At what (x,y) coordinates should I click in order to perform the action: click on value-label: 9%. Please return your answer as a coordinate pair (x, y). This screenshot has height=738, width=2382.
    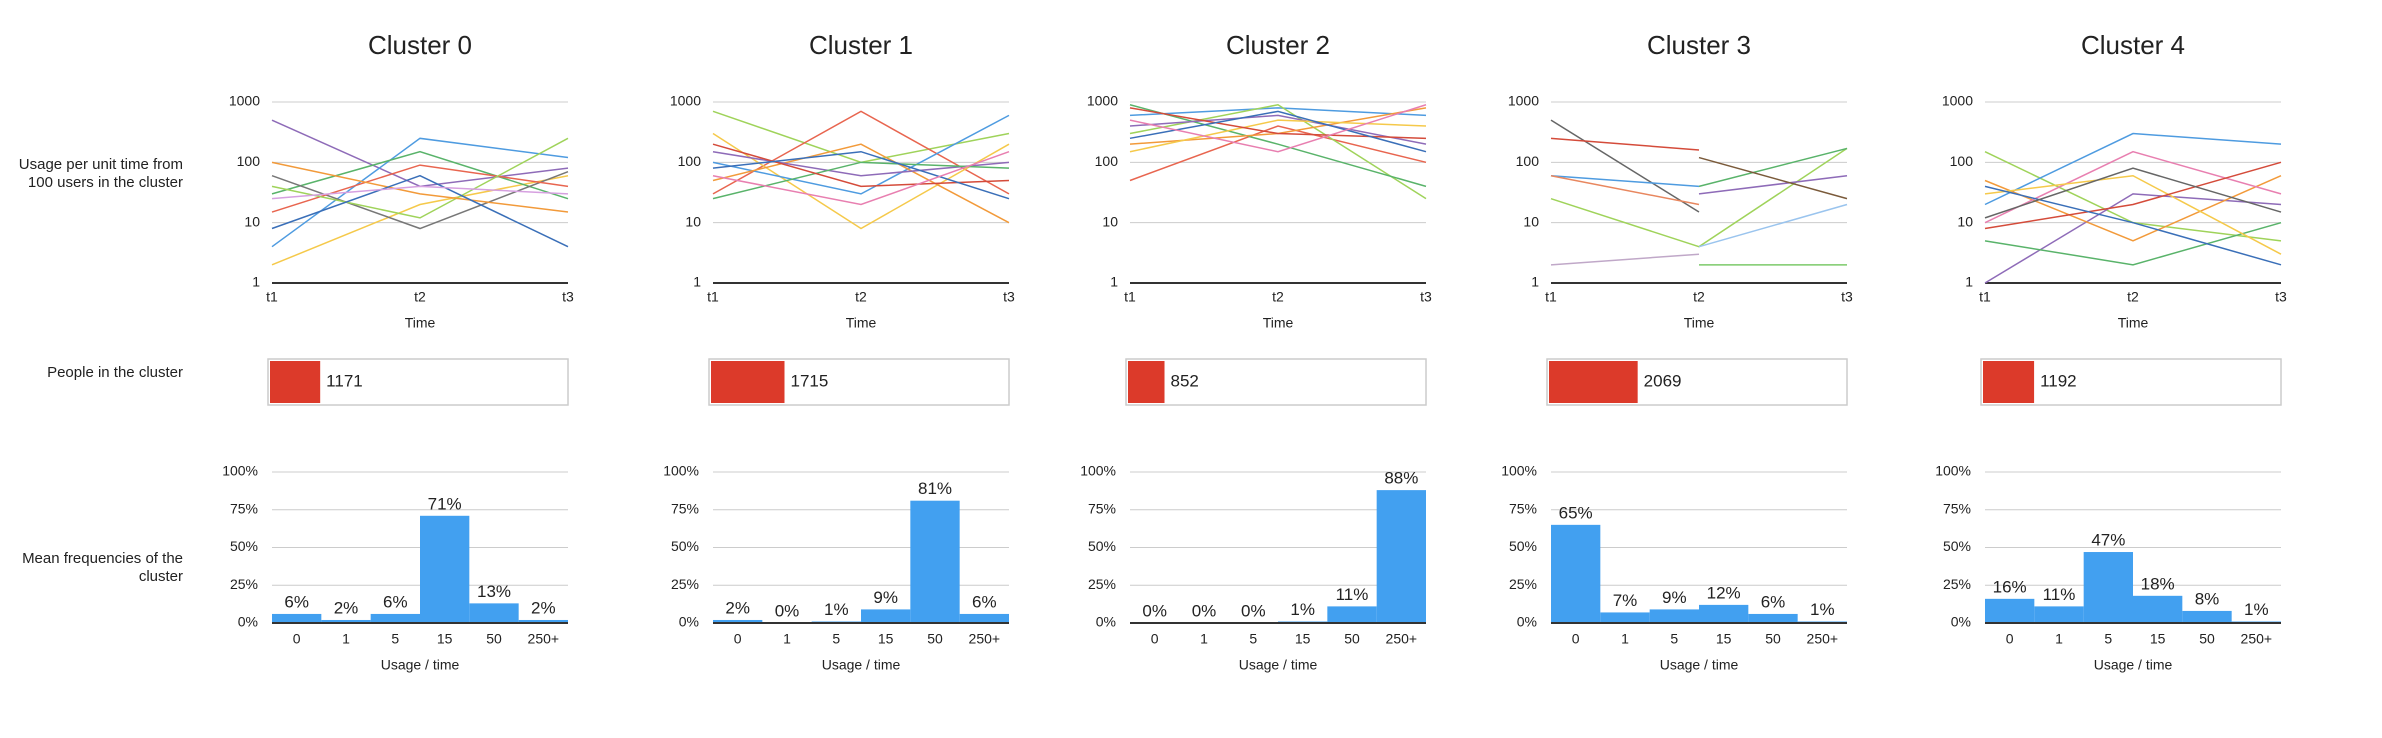
    Looking at the image, I should click on (1674, 597).